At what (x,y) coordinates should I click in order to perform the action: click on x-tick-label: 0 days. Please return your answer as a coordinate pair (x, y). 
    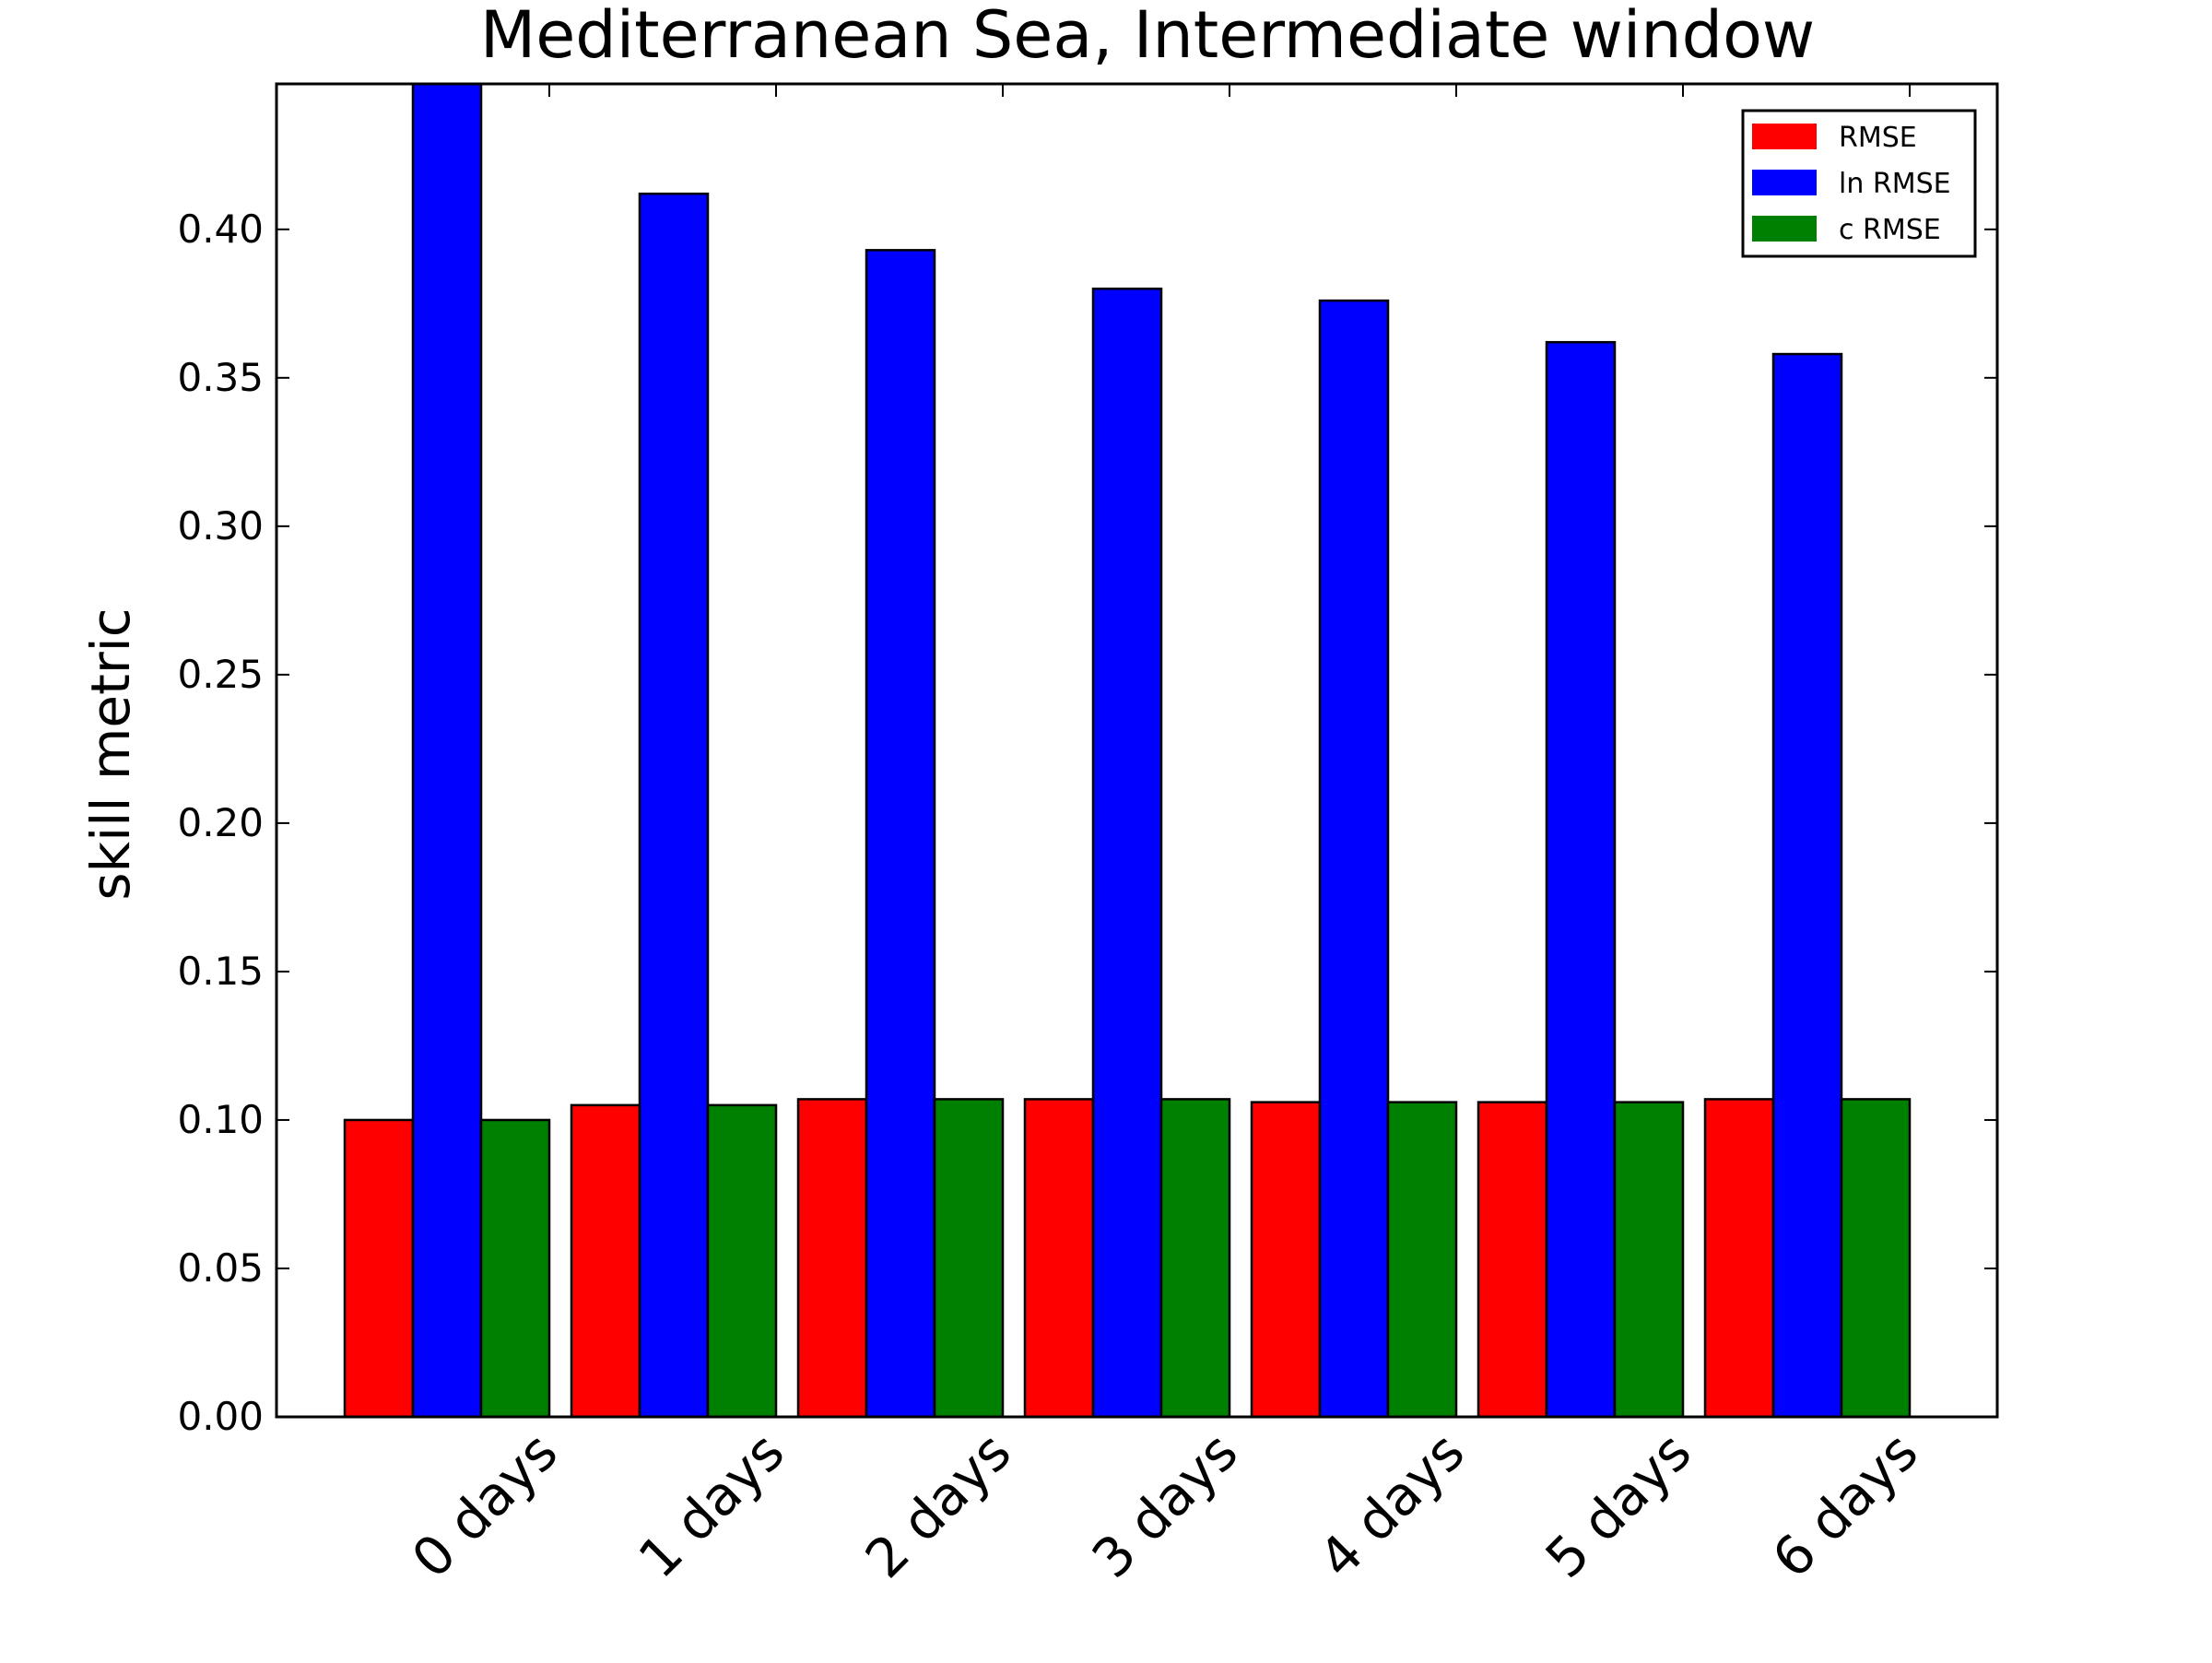
    Looking at the image, I should click on (485, 1505).